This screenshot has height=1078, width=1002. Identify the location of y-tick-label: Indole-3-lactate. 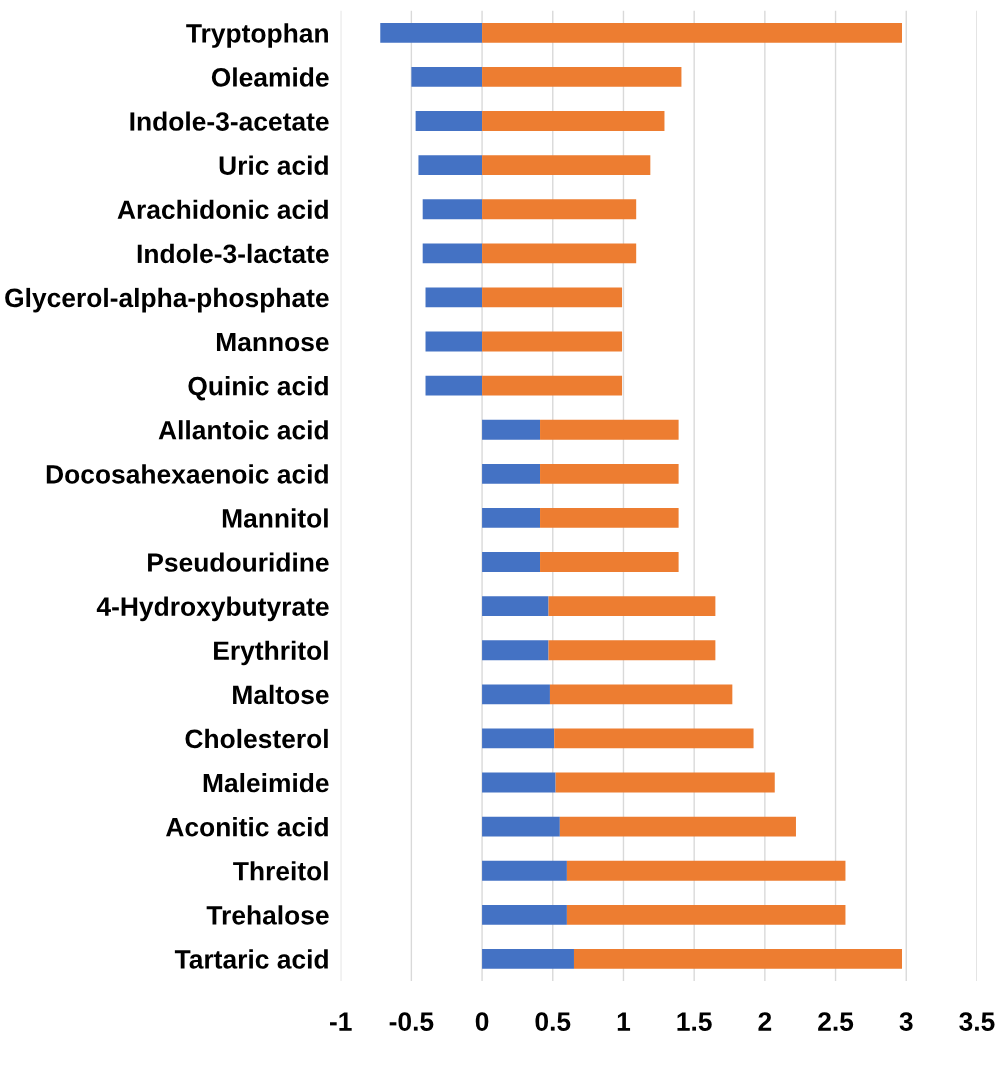
(233, 253).